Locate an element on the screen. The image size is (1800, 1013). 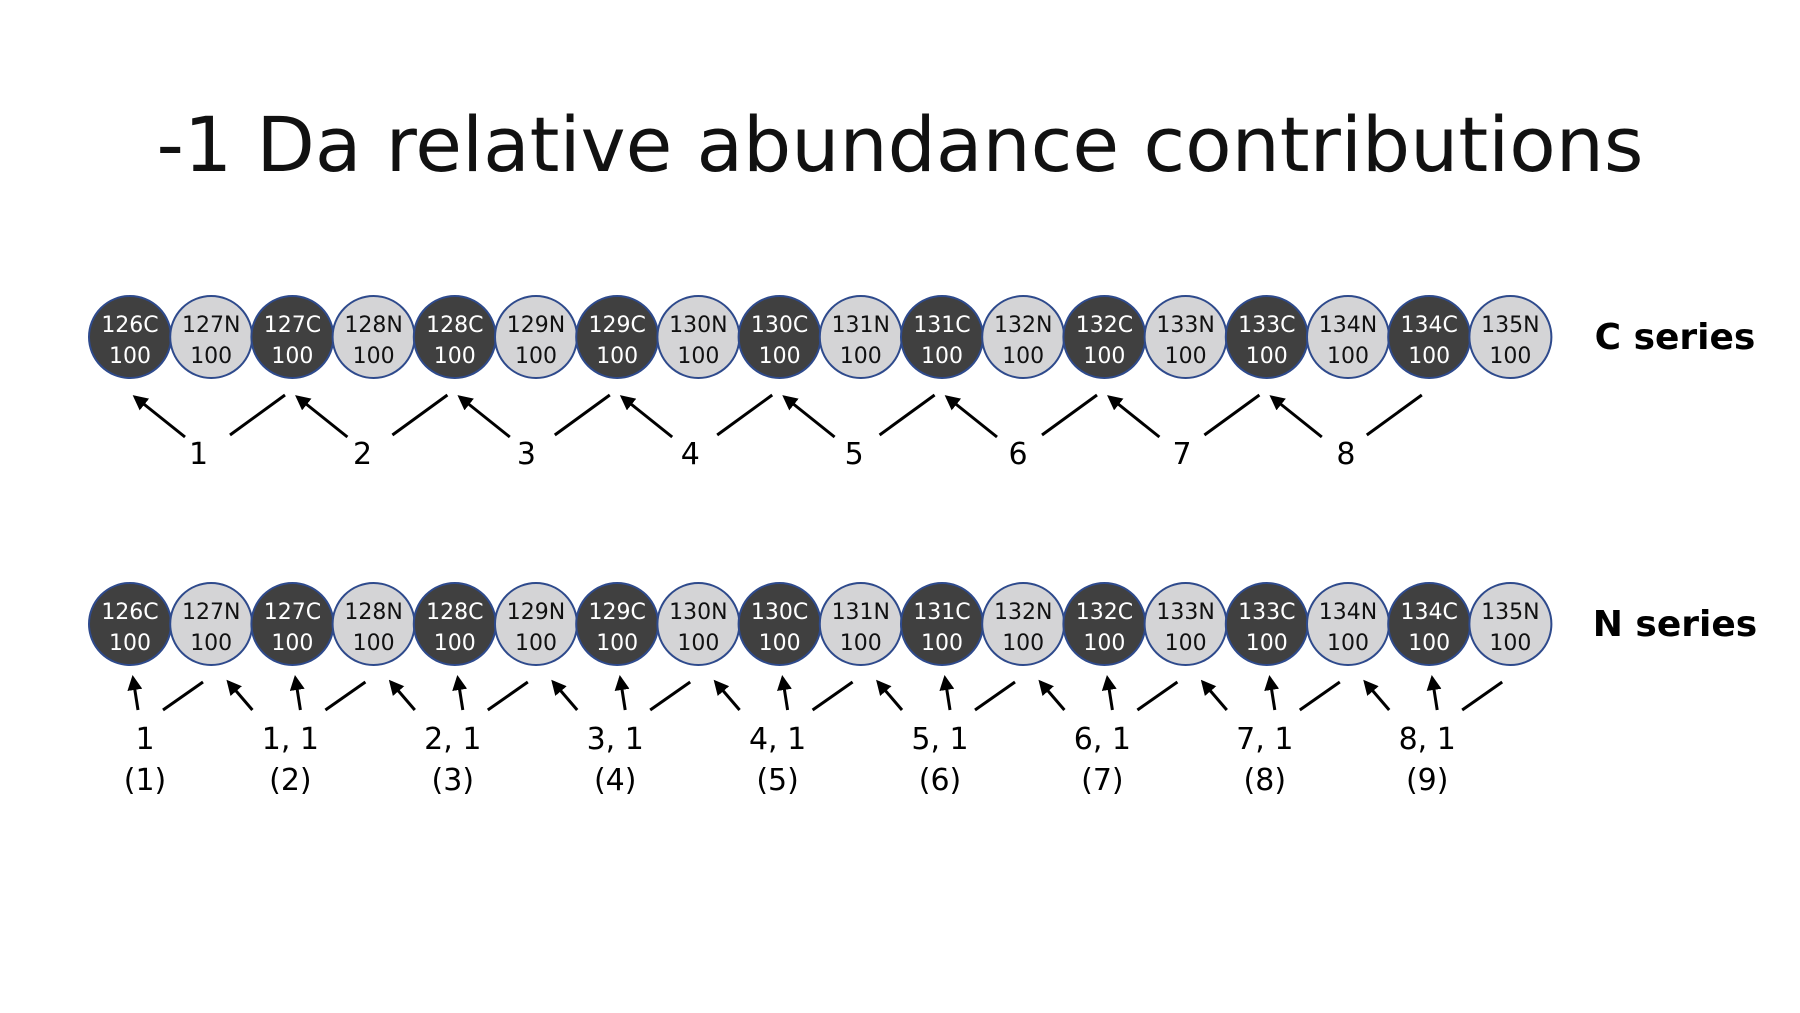
c-contribution-arrow is located at coordinates (1109, 693).